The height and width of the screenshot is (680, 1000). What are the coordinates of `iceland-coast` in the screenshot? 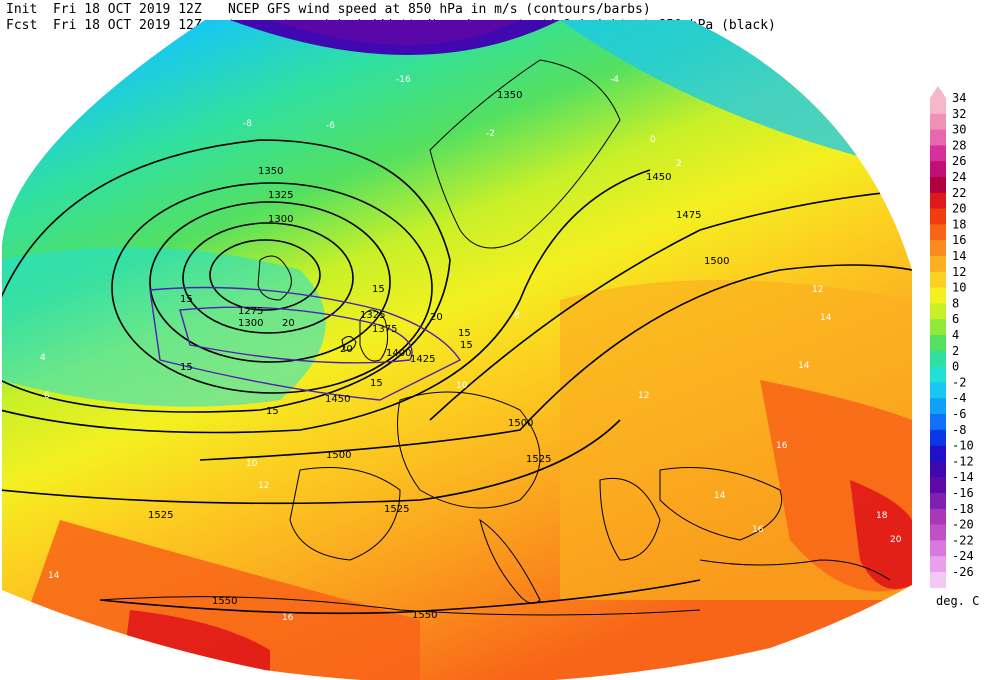 It's located at (274, 278).